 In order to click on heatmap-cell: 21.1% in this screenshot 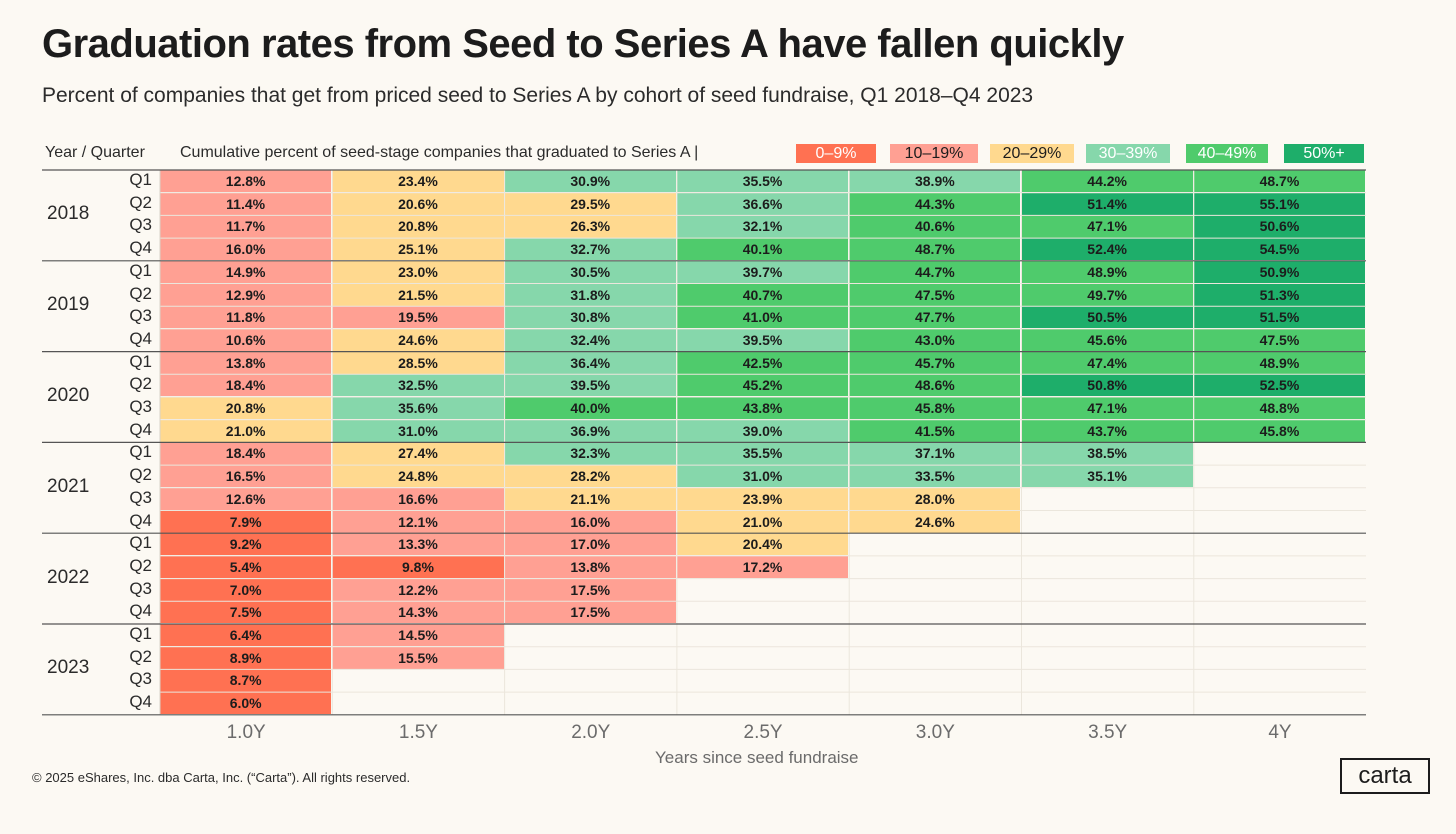, I will do `click(590, 498)`.